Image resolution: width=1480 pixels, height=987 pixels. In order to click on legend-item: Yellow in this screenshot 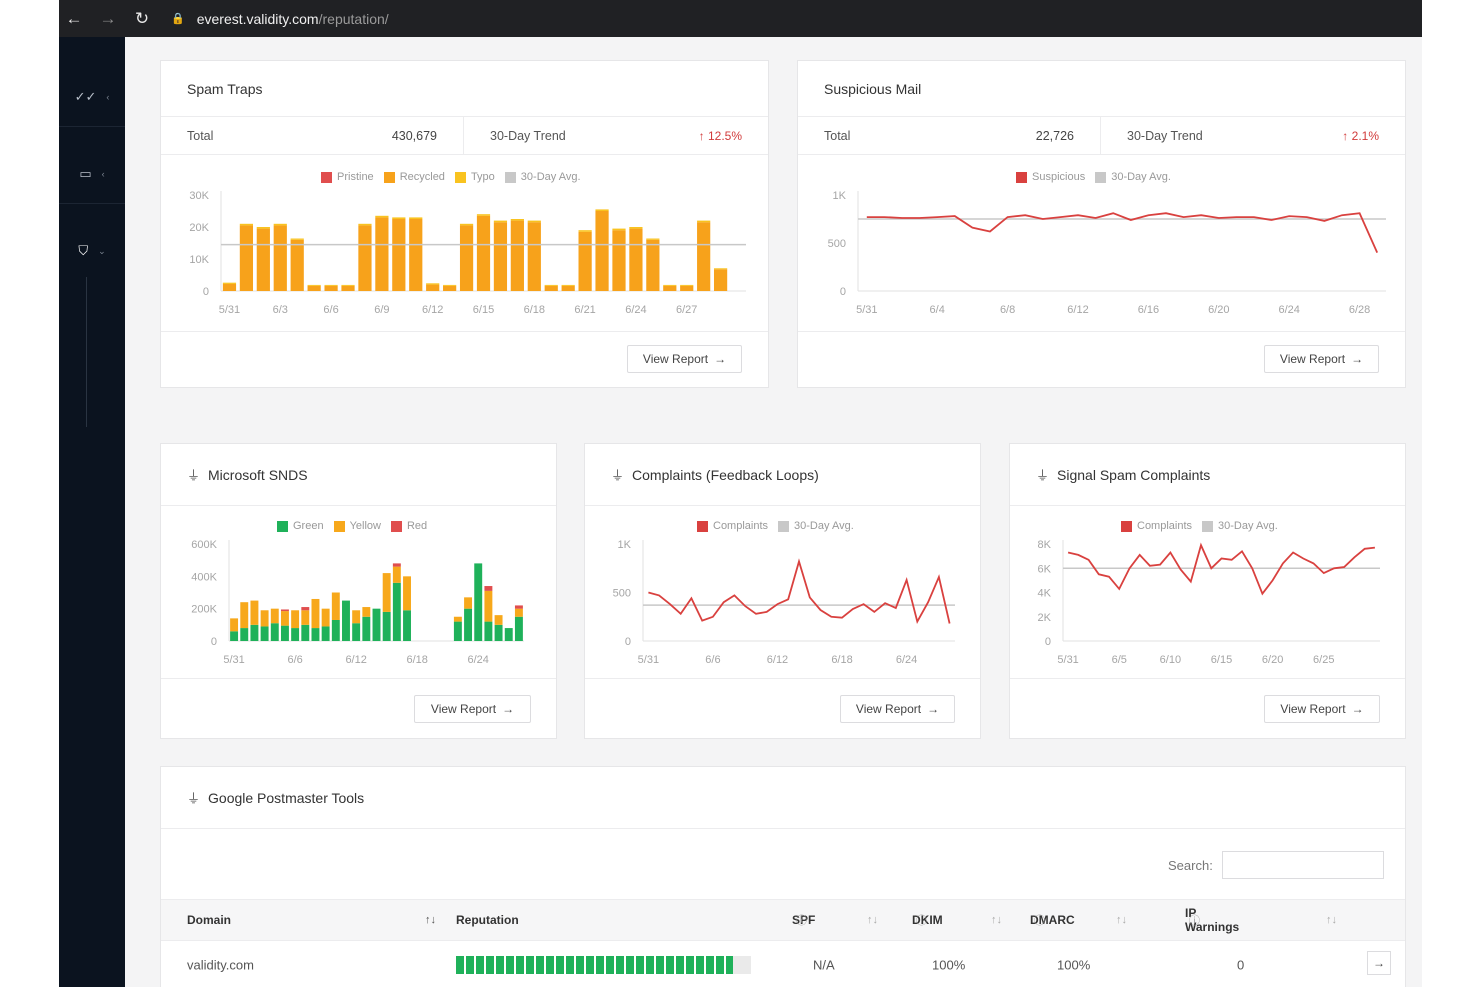, I will do `click(357, 526)`.